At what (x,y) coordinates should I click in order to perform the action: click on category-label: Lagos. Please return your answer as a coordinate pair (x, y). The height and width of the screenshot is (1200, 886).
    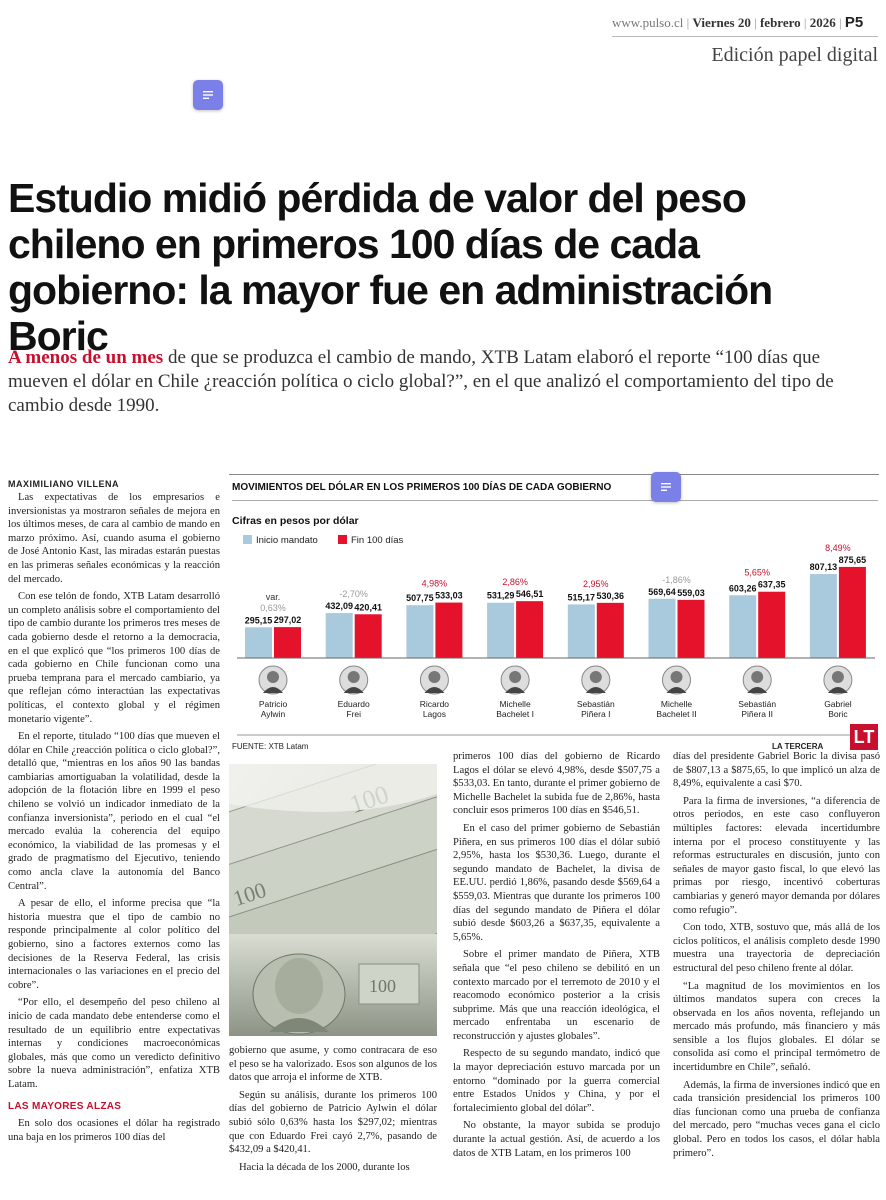
    Looking at the image, I should click on (434, 714).